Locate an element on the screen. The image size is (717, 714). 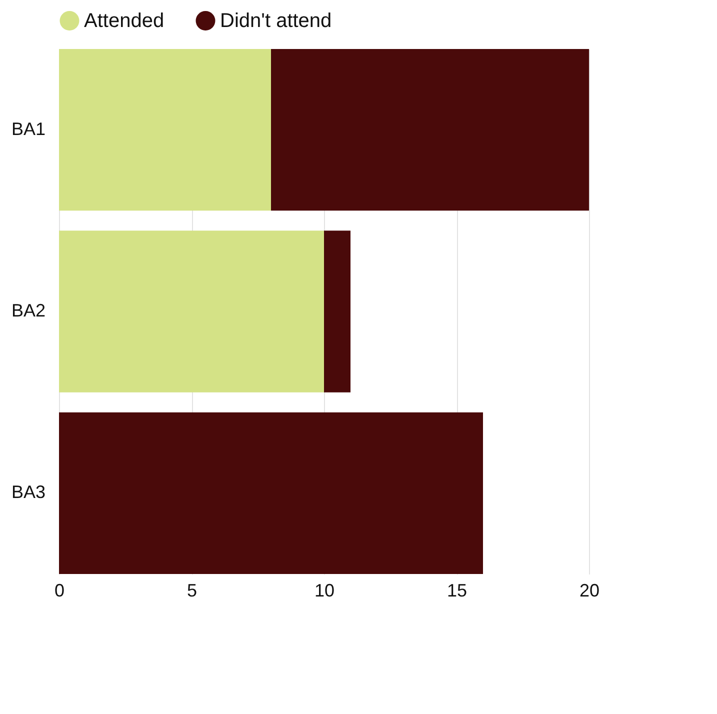
x-tick-label: 10 is located at coordinates (324, 590).